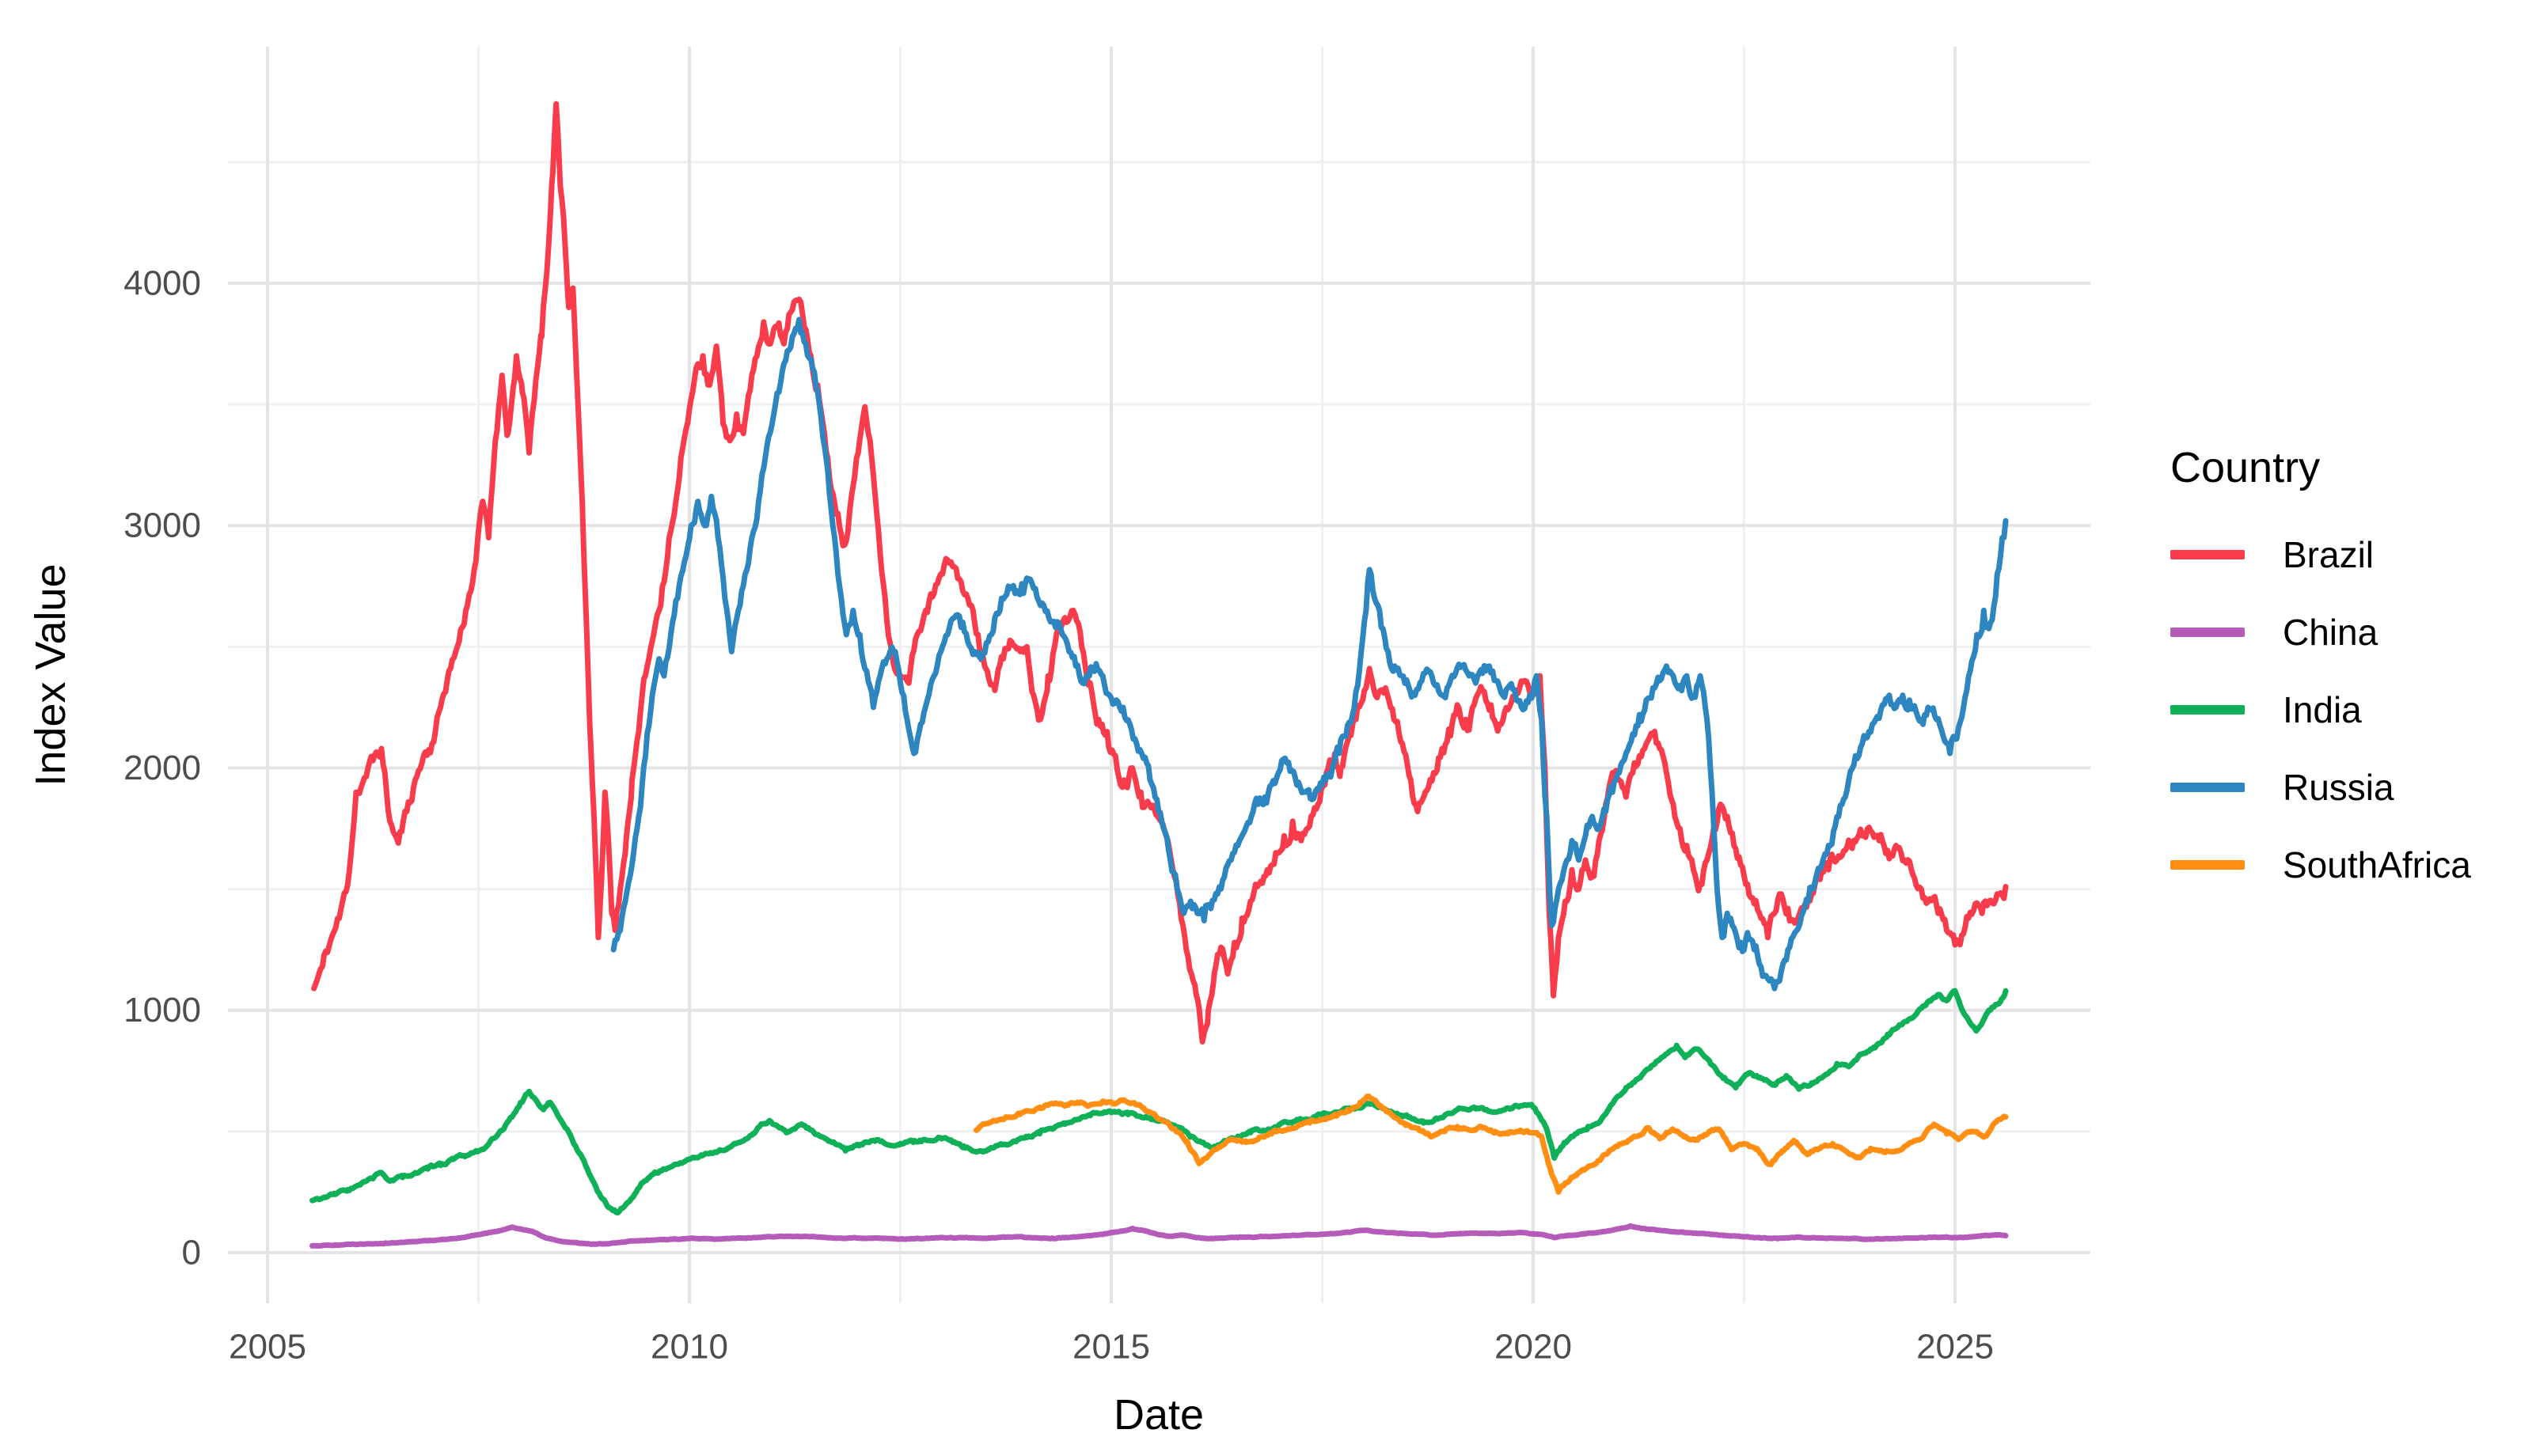 The image size is (2536, 1456). What do you see at coordinates (2329, 554) in the screenshot?
I see `legend-label: Brazil` at bounding box center [2329, 554].